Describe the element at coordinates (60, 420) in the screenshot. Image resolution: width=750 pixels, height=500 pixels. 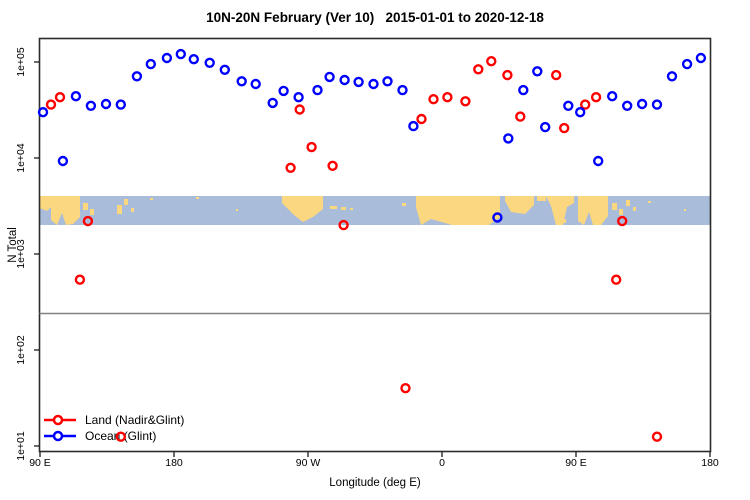
I see `legend-marker-land` at that location.